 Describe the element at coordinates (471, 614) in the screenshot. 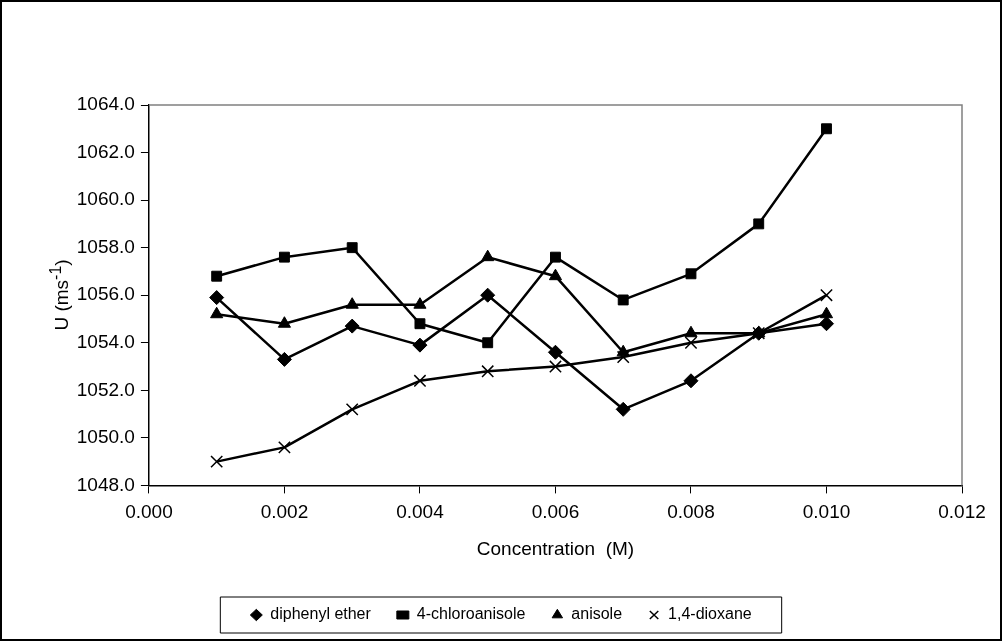

I see `legend-label: 4-chloroanisole` at that location.